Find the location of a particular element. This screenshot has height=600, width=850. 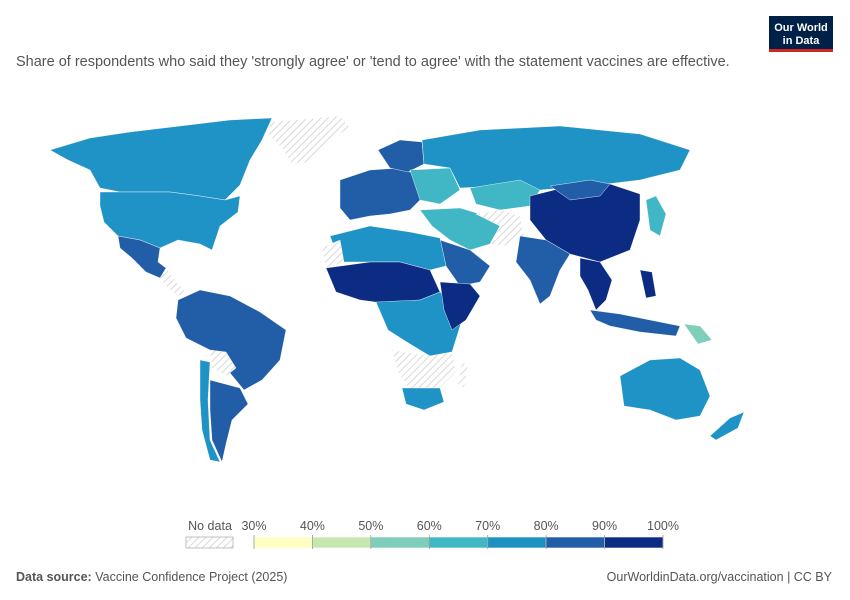

logo: Our World in Data is located at coordinates (801, 34).